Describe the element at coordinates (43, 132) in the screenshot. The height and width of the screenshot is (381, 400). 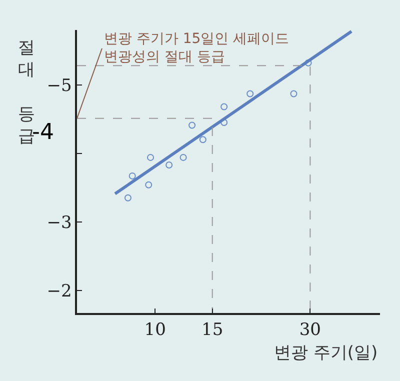
I see `text: -4` at that location.